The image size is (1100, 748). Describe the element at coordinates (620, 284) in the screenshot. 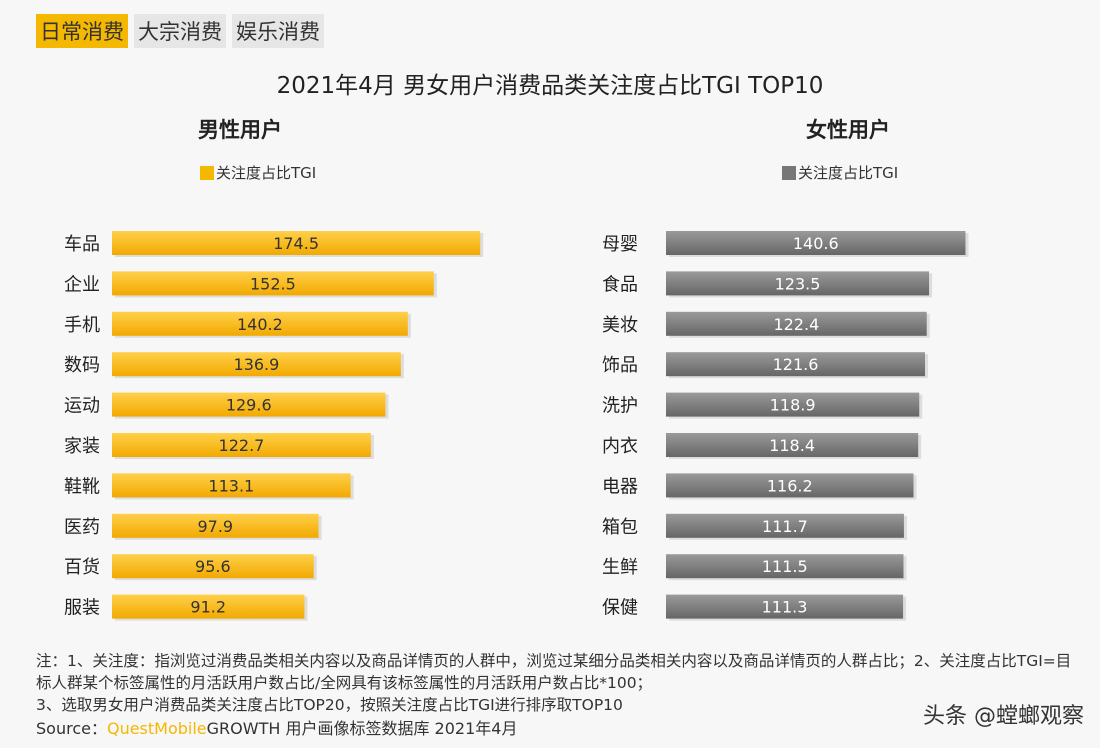

I see `category-label: 食品` at that location.